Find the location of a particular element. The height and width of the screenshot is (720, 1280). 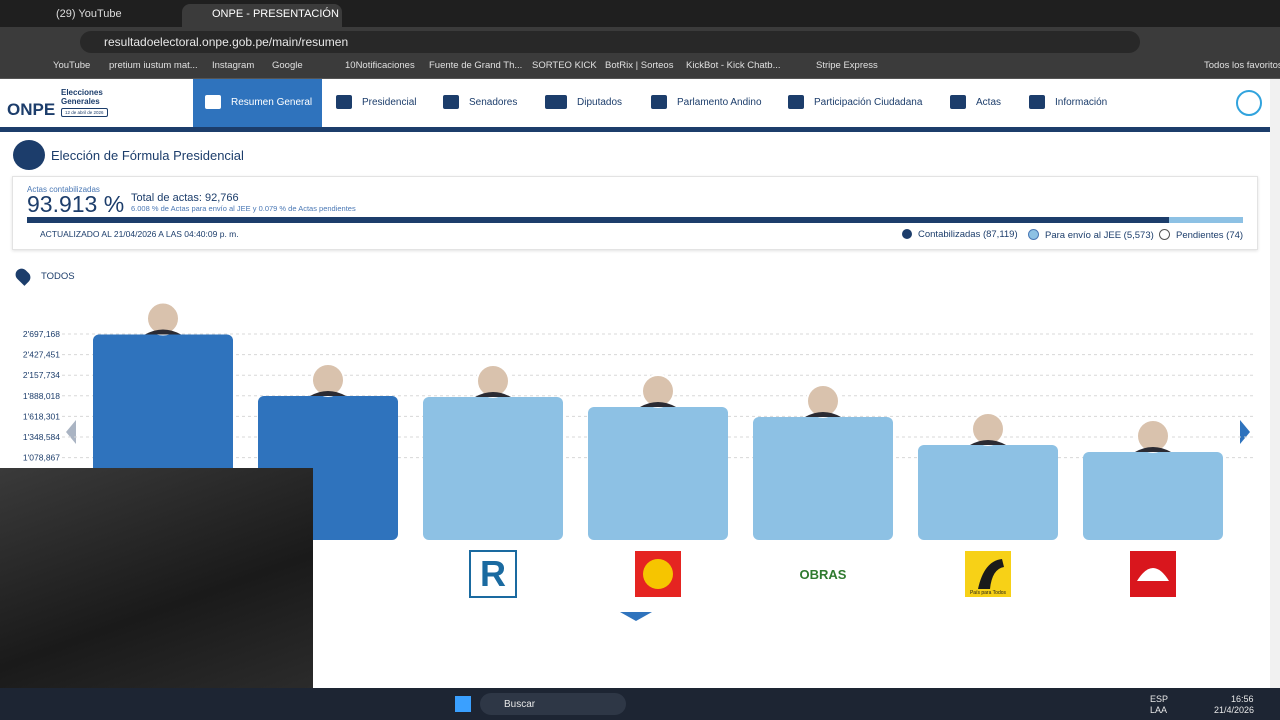

legend-label: Contabilizadas (87,119) is located at coordinates (968, 234).